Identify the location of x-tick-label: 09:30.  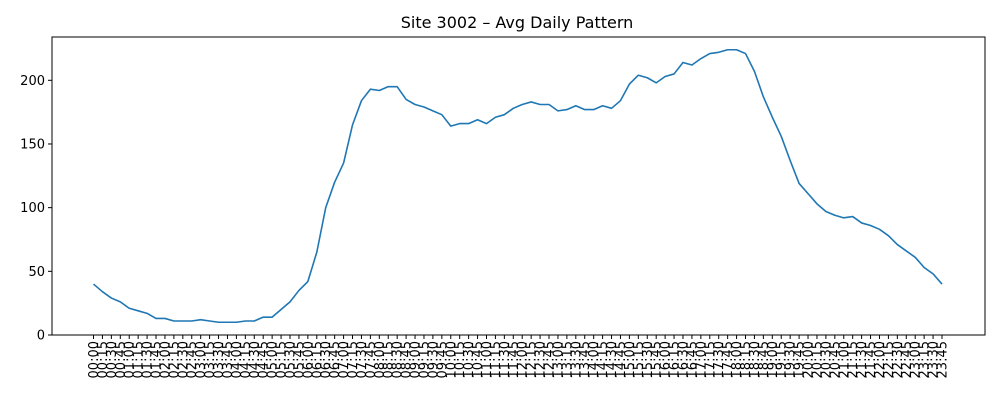
(433, 359).